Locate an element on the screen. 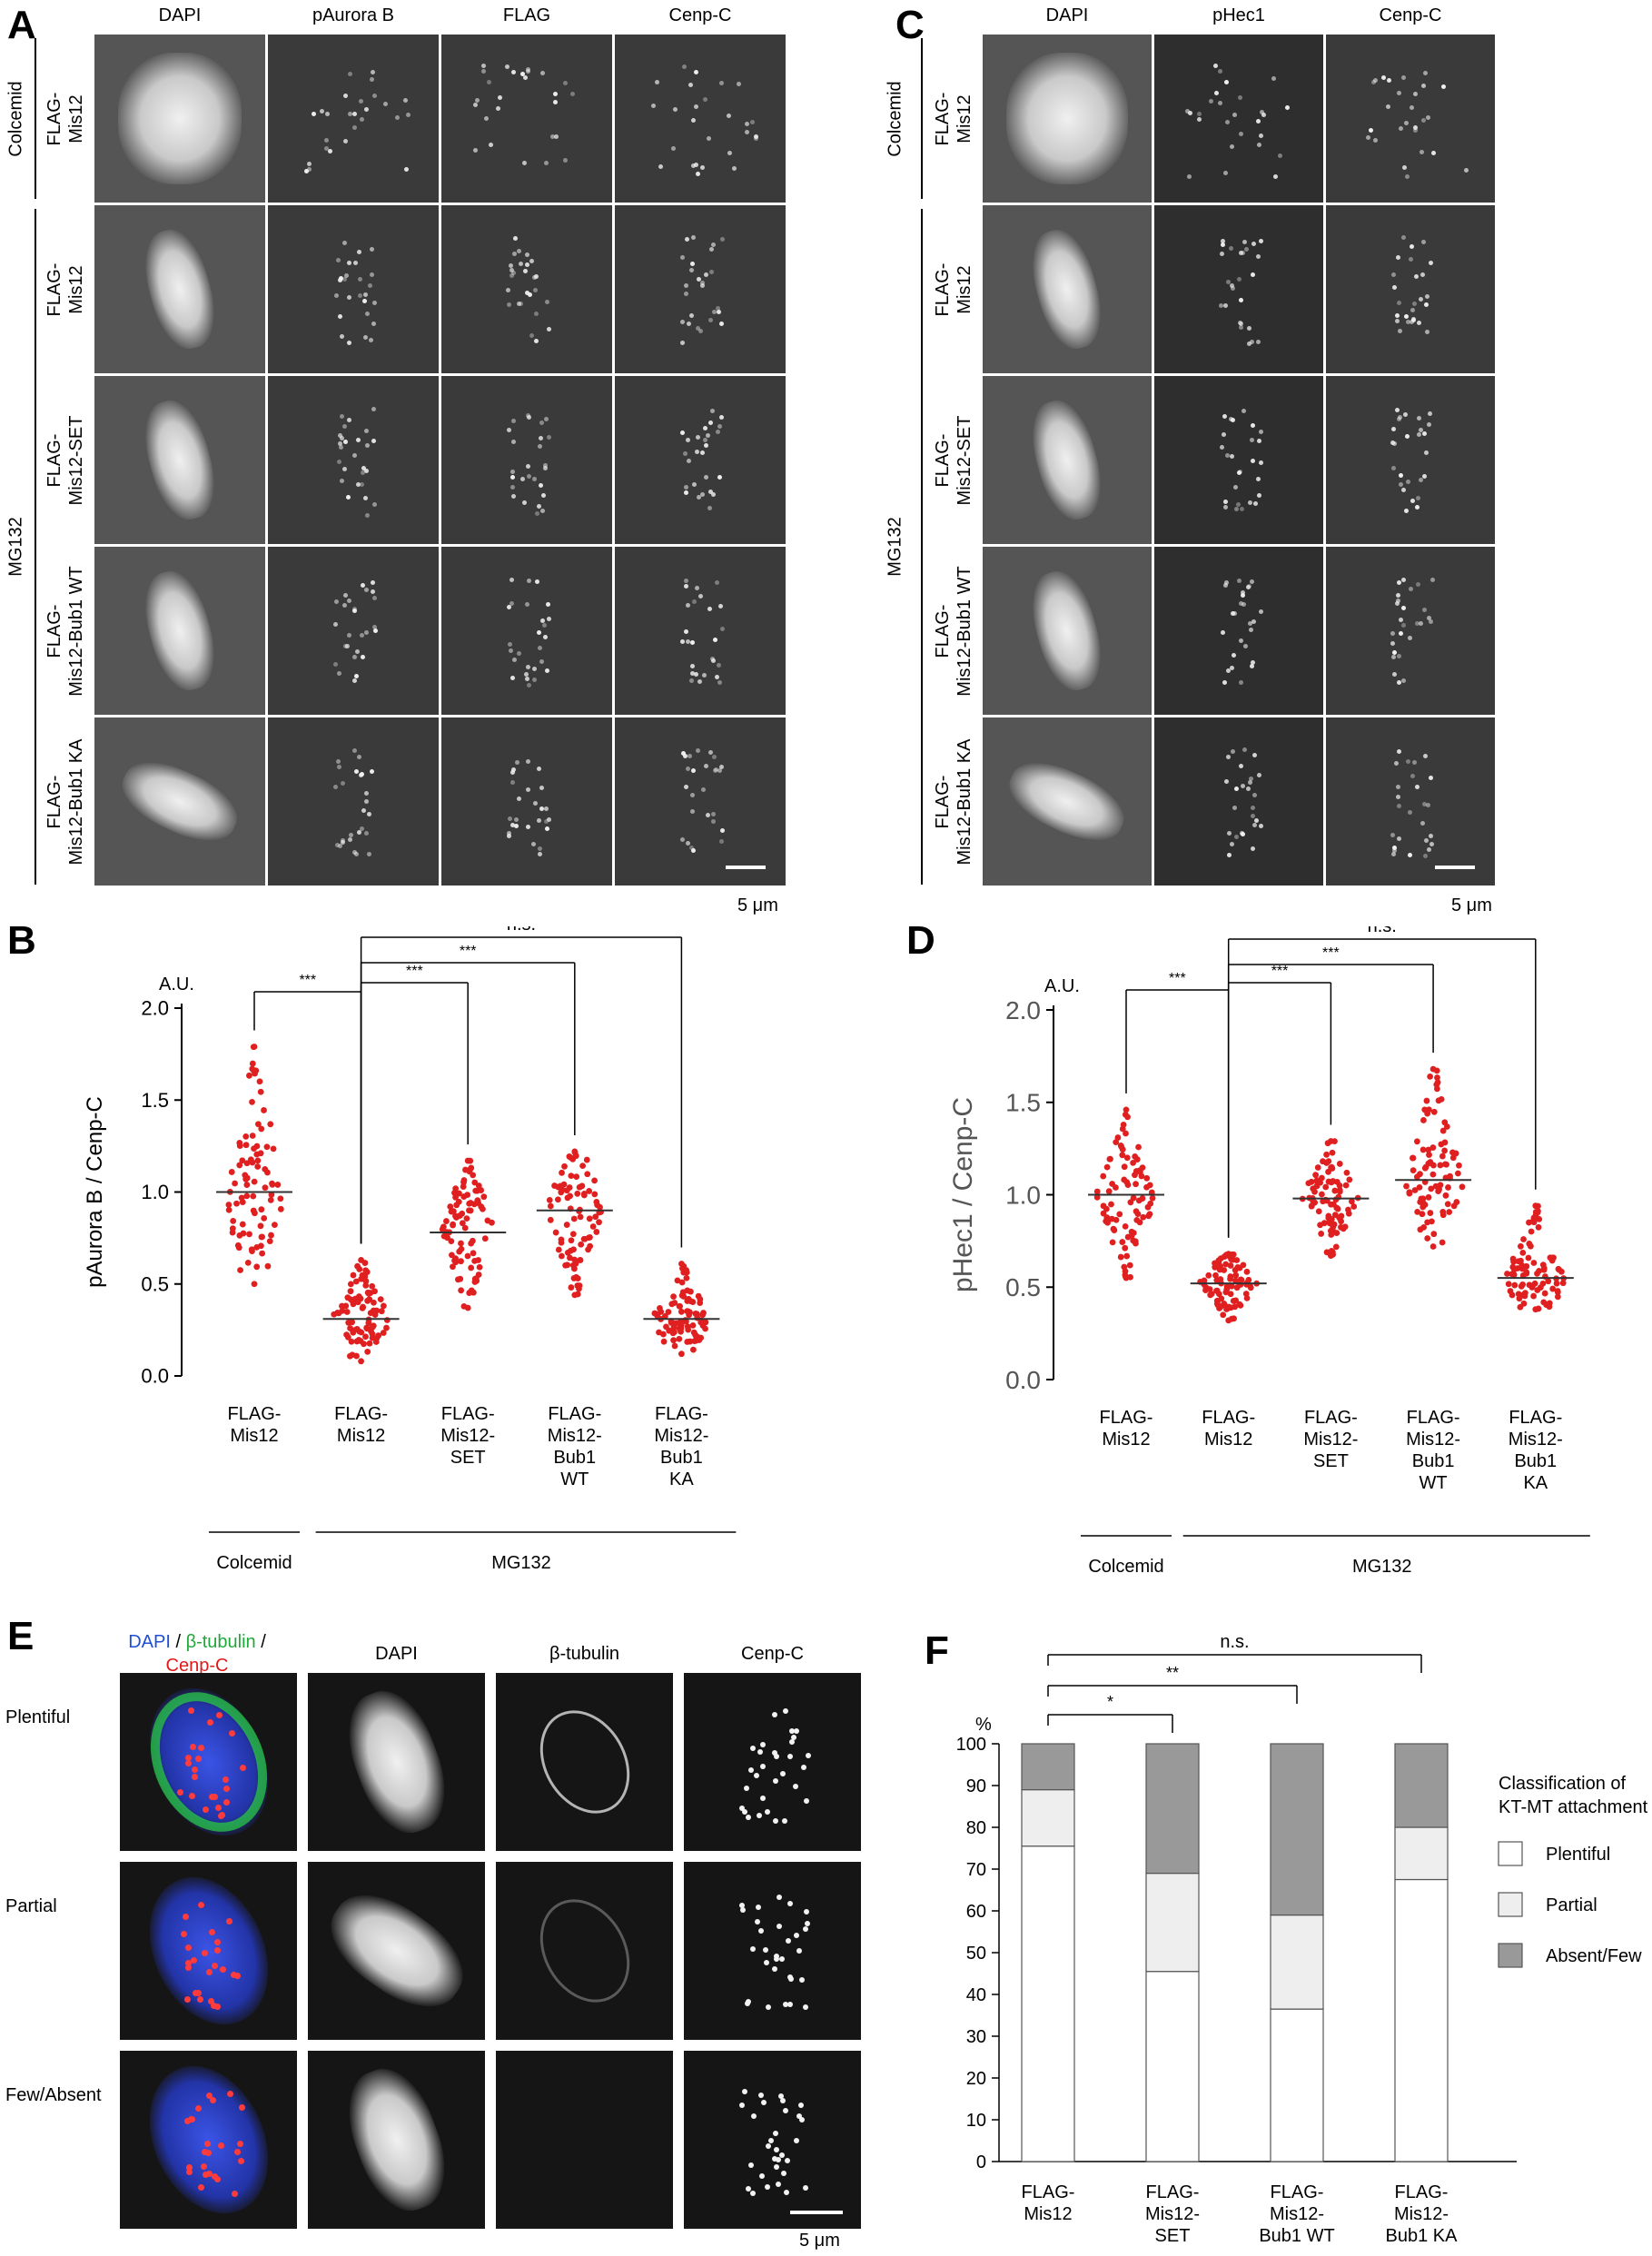 The height and width of the screenshot is (2256, 1652). row-label: FLAG- Mis12 is located at coordinates (65, 289).